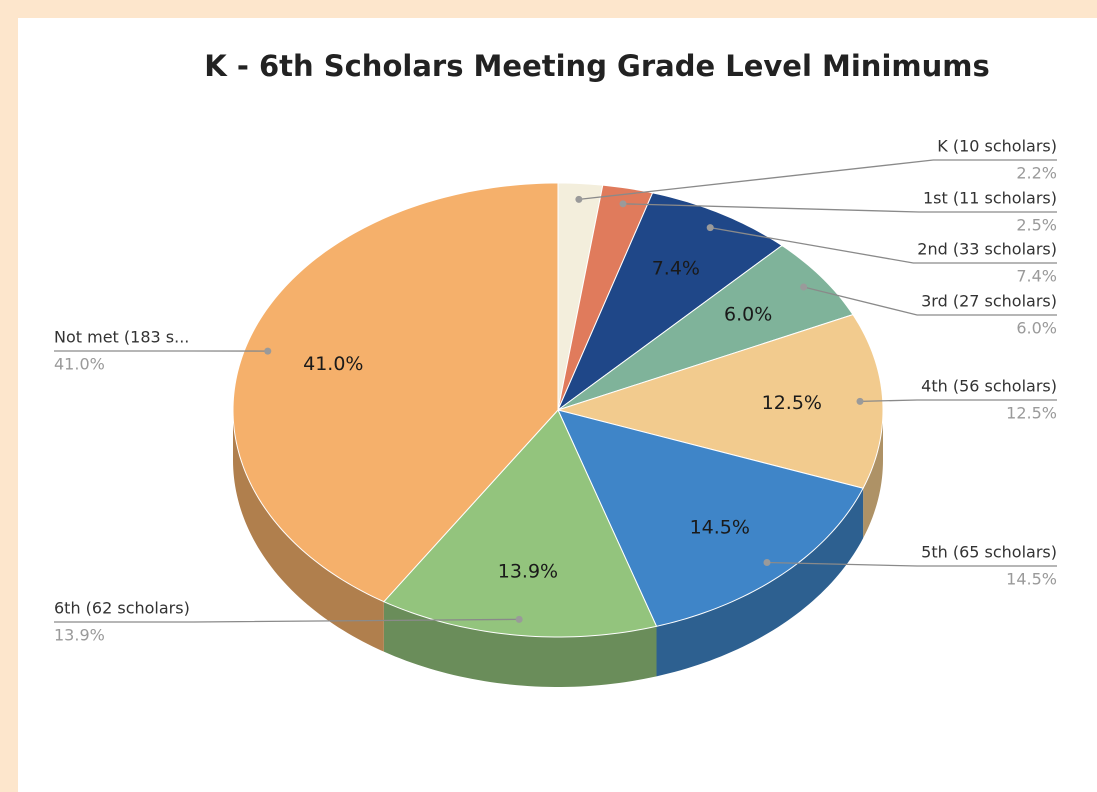 This screenshot has height=792, width=1097. I want to click on percent-label: 2.2%, so click(1036, 173).